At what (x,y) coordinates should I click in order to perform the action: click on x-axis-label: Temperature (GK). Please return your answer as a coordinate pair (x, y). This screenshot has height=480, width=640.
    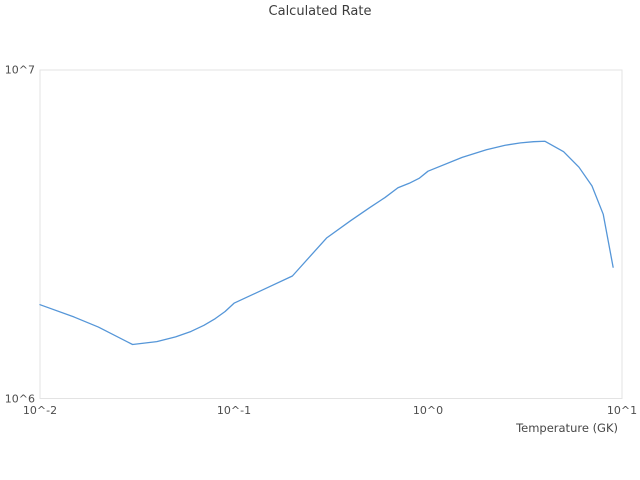
    Looking at the image, I should click on (567, 428).